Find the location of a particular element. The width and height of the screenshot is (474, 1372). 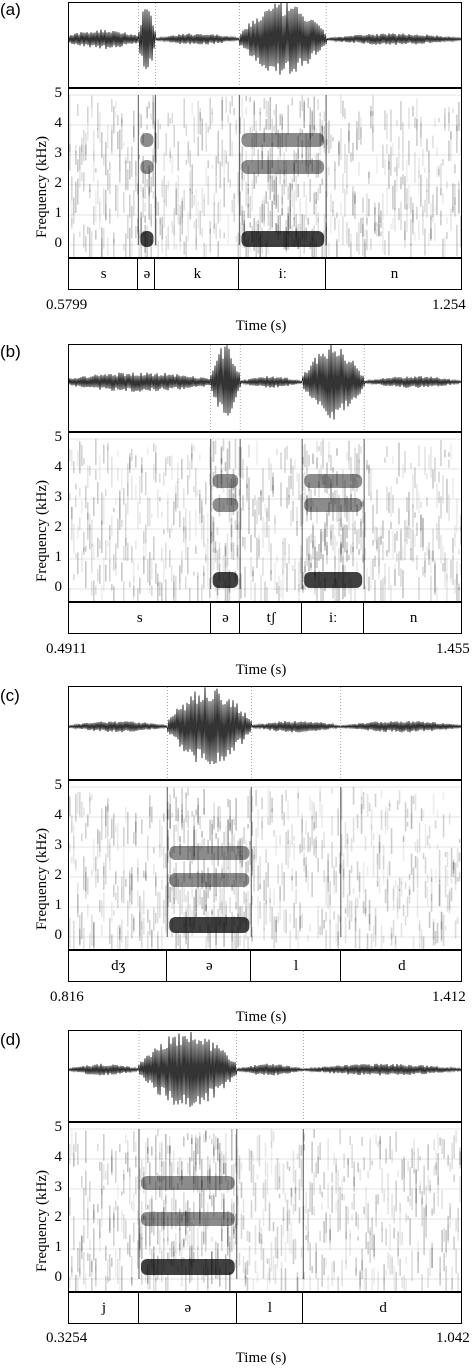

y-tick-label: 5 is located at coordinates (58, 1127).